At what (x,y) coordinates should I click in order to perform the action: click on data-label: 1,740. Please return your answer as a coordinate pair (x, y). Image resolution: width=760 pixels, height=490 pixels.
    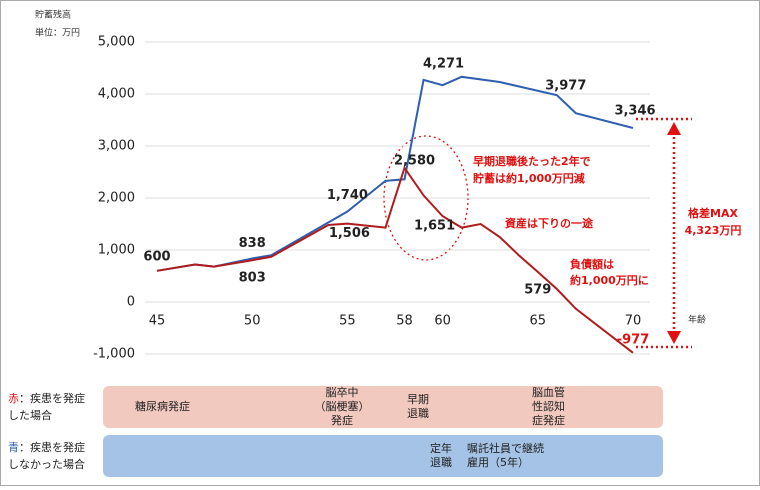
    Looking at the image, I should click on (347, 195).